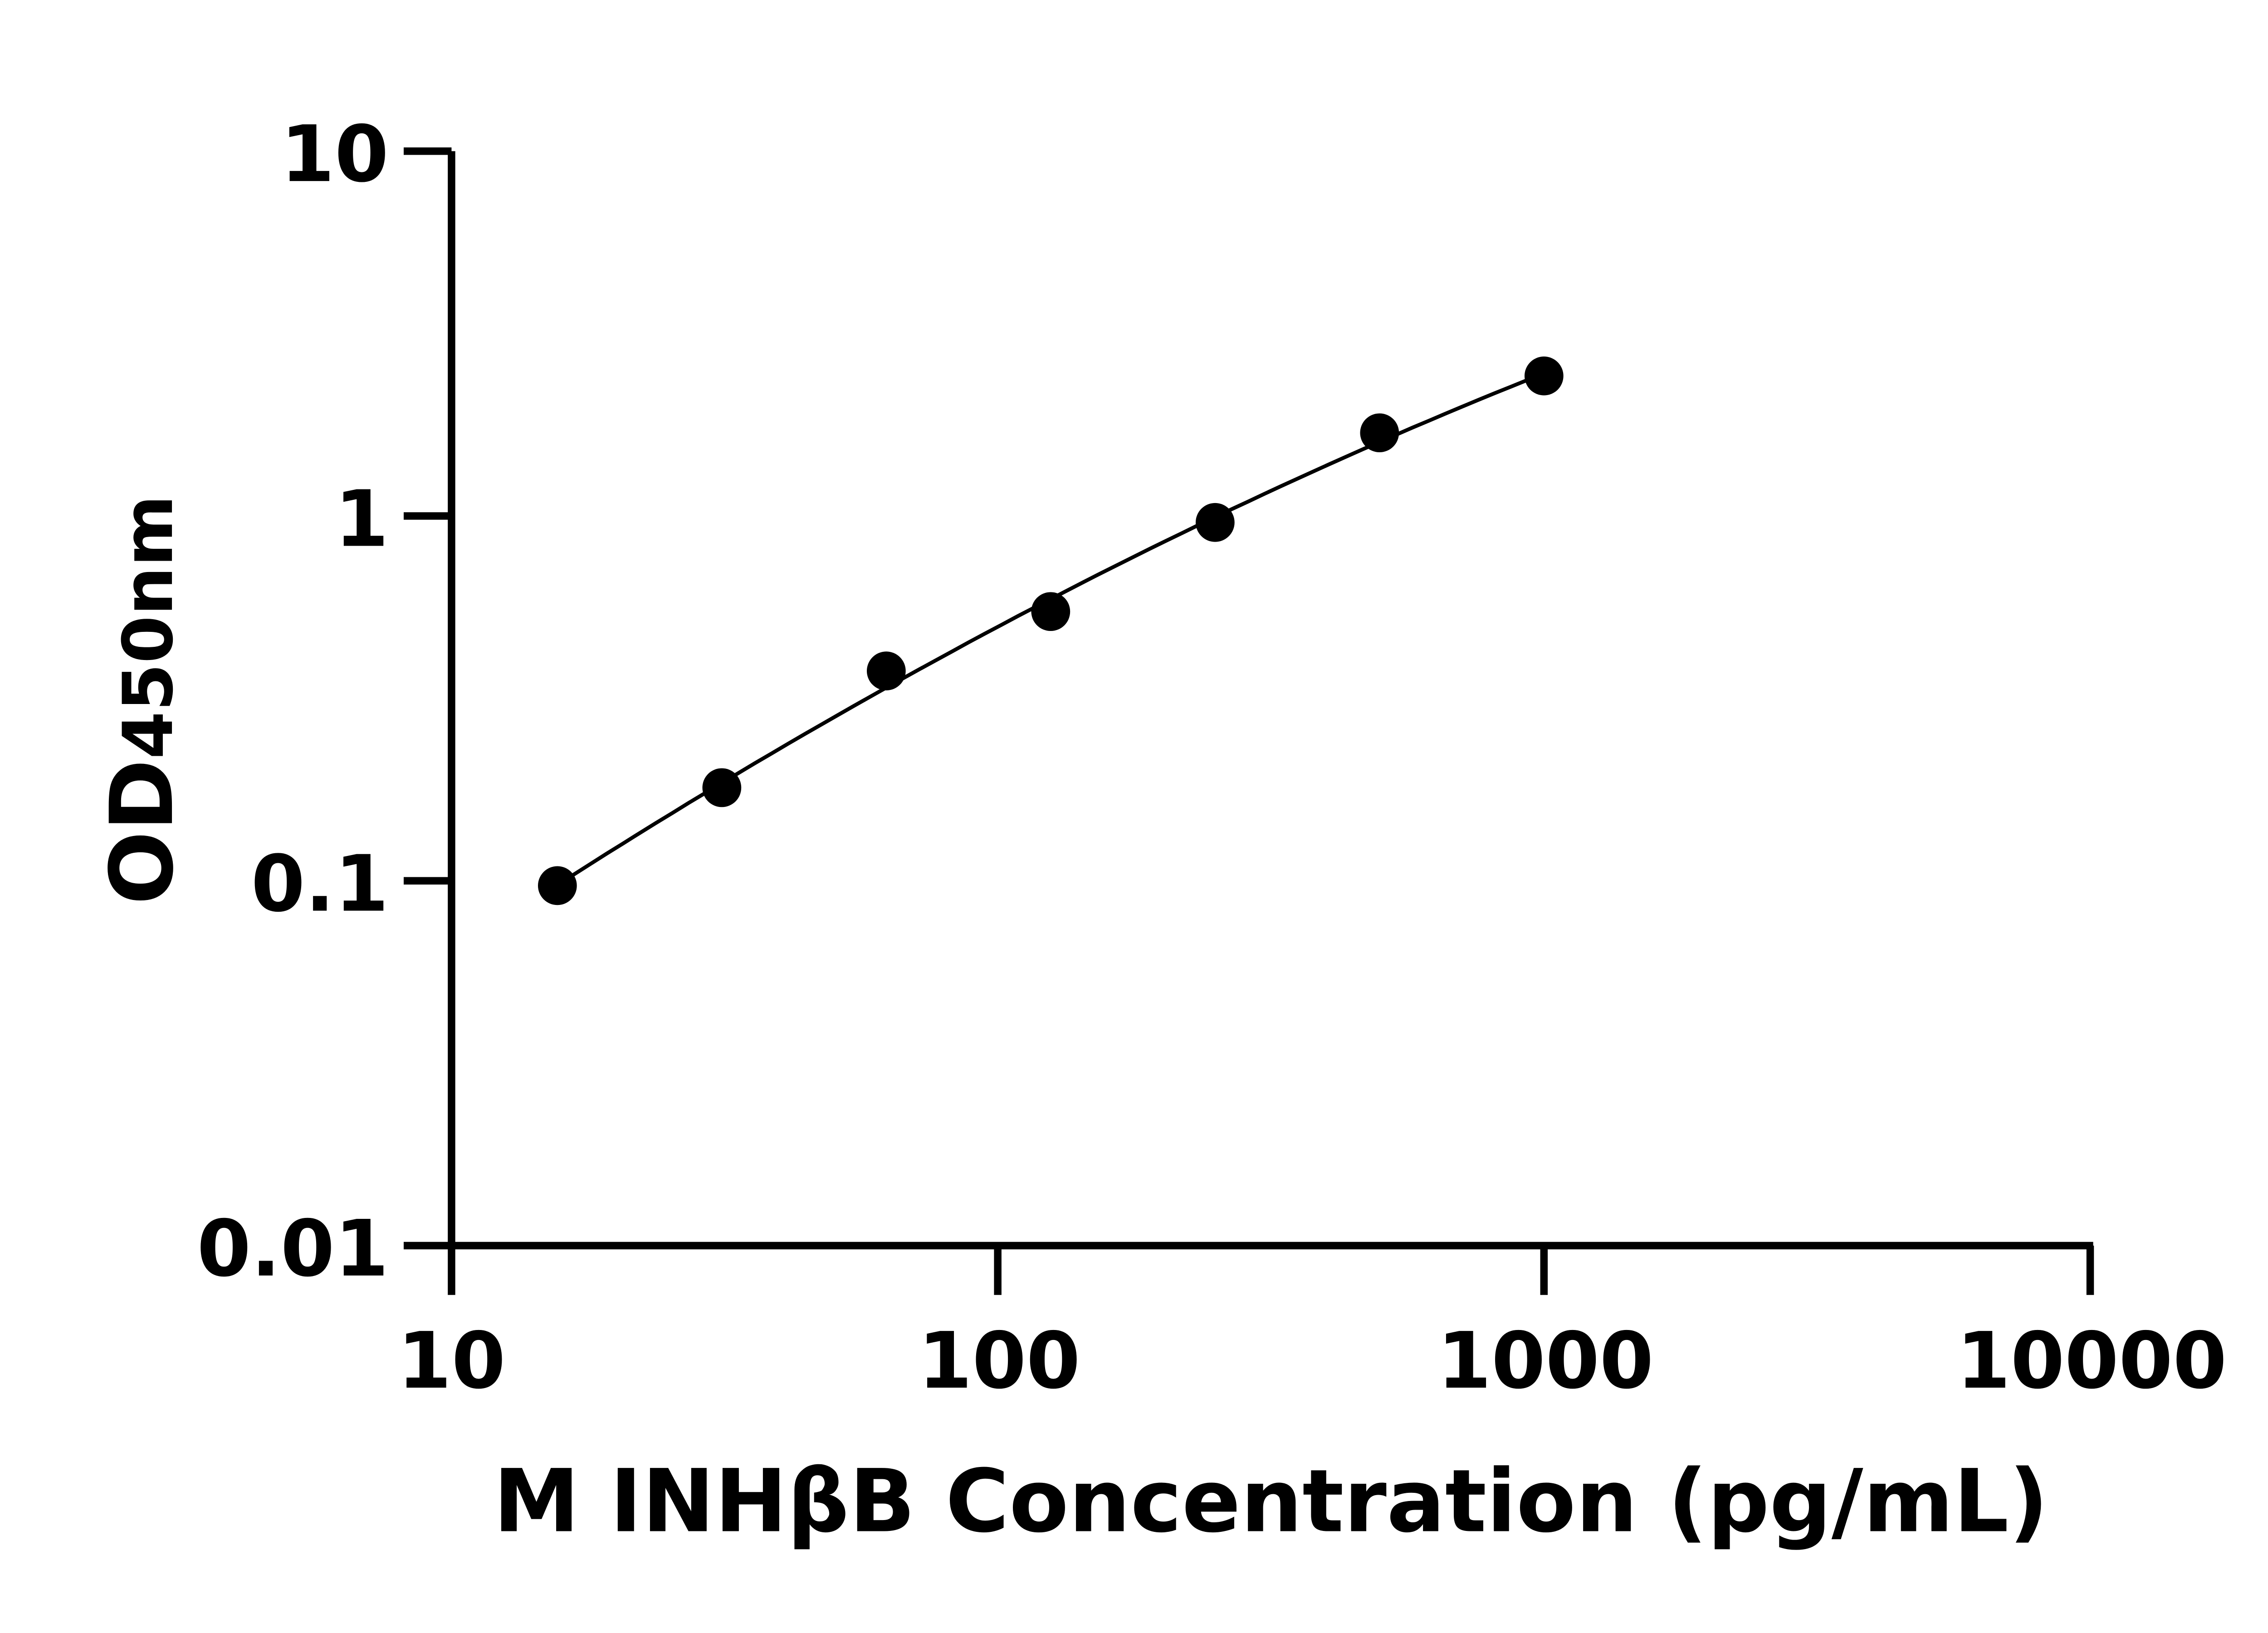 Image resolution: width=2268 pixels, height=1633 pixels. I want to click on y-tick-label: 0.01, so click(293, 1249).